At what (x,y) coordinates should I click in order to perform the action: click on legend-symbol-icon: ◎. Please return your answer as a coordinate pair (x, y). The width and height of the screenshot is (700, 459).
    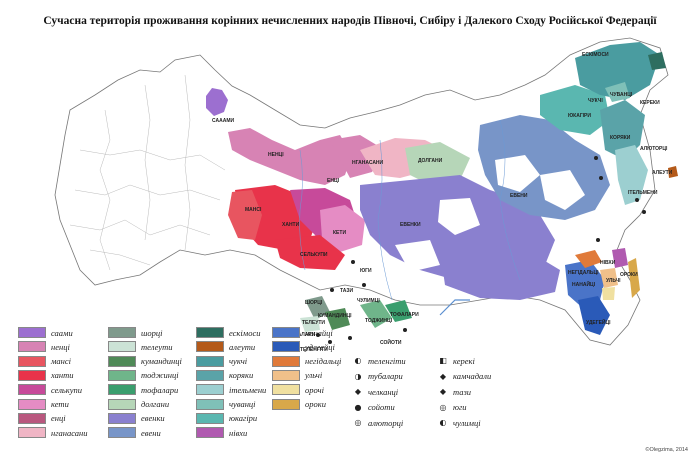
    Looking at the image, I should click on (443, 407).